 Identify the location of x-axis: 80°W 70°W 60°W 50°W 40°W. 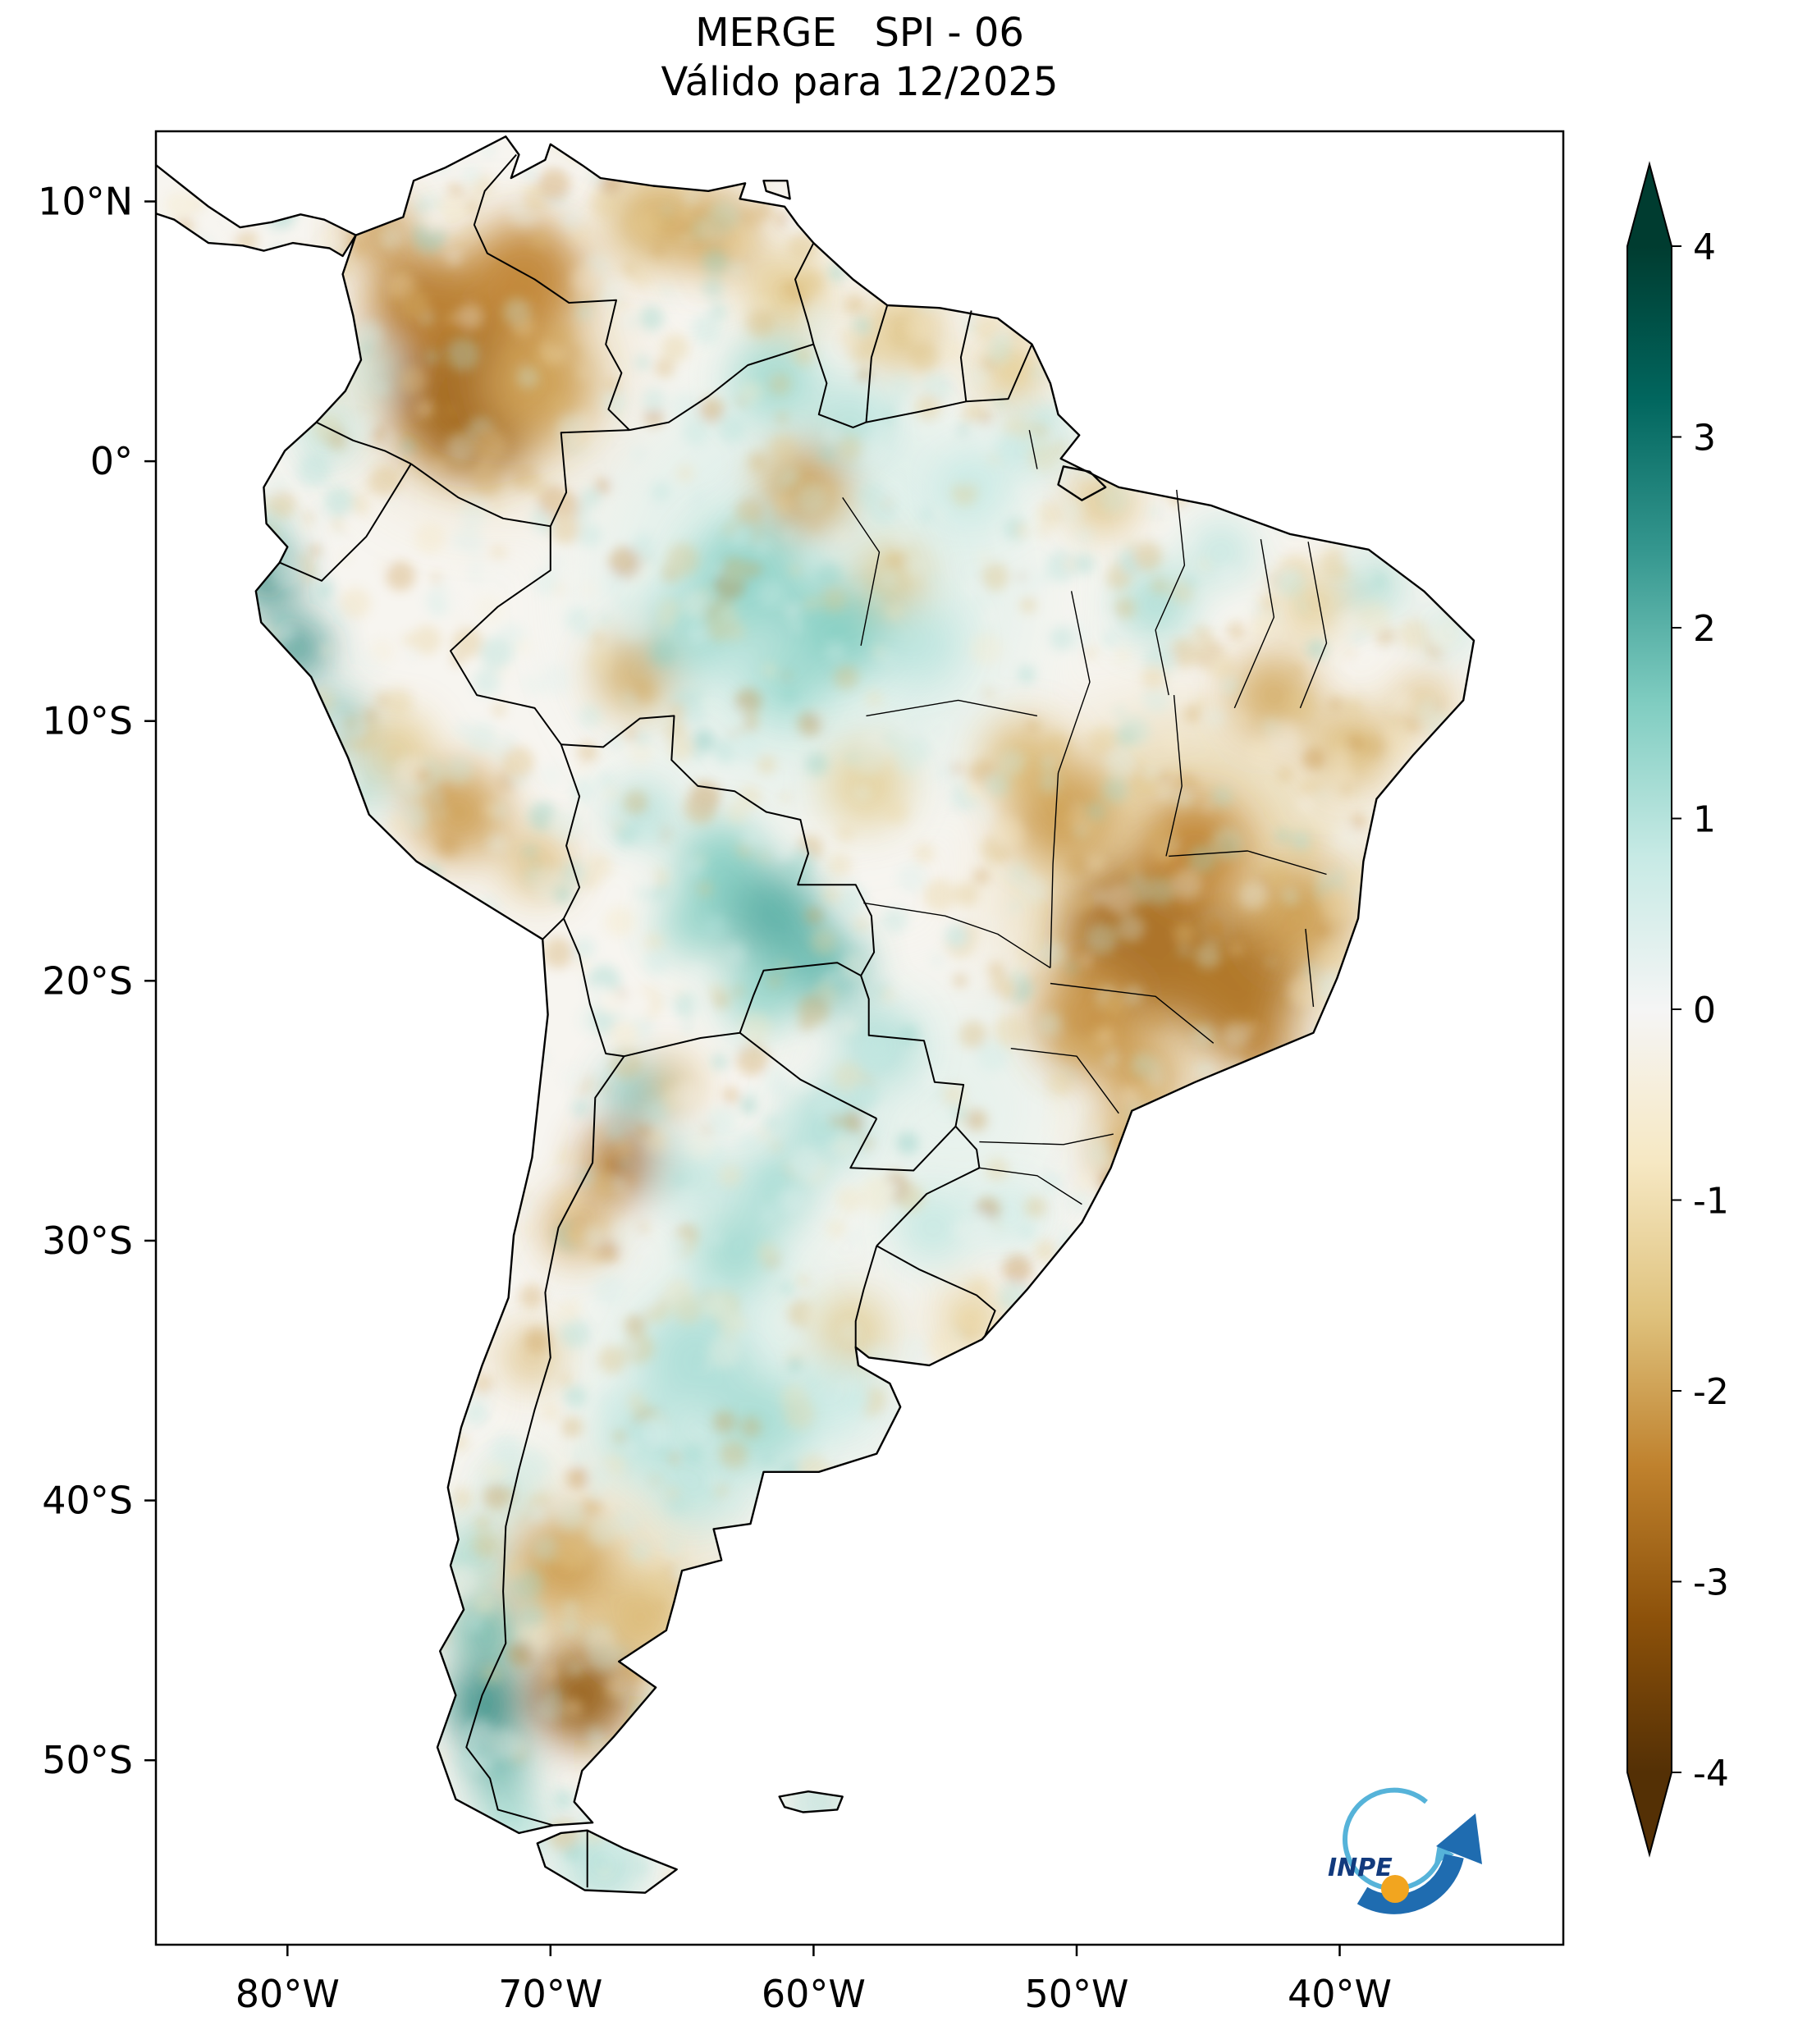
(814, 1981).